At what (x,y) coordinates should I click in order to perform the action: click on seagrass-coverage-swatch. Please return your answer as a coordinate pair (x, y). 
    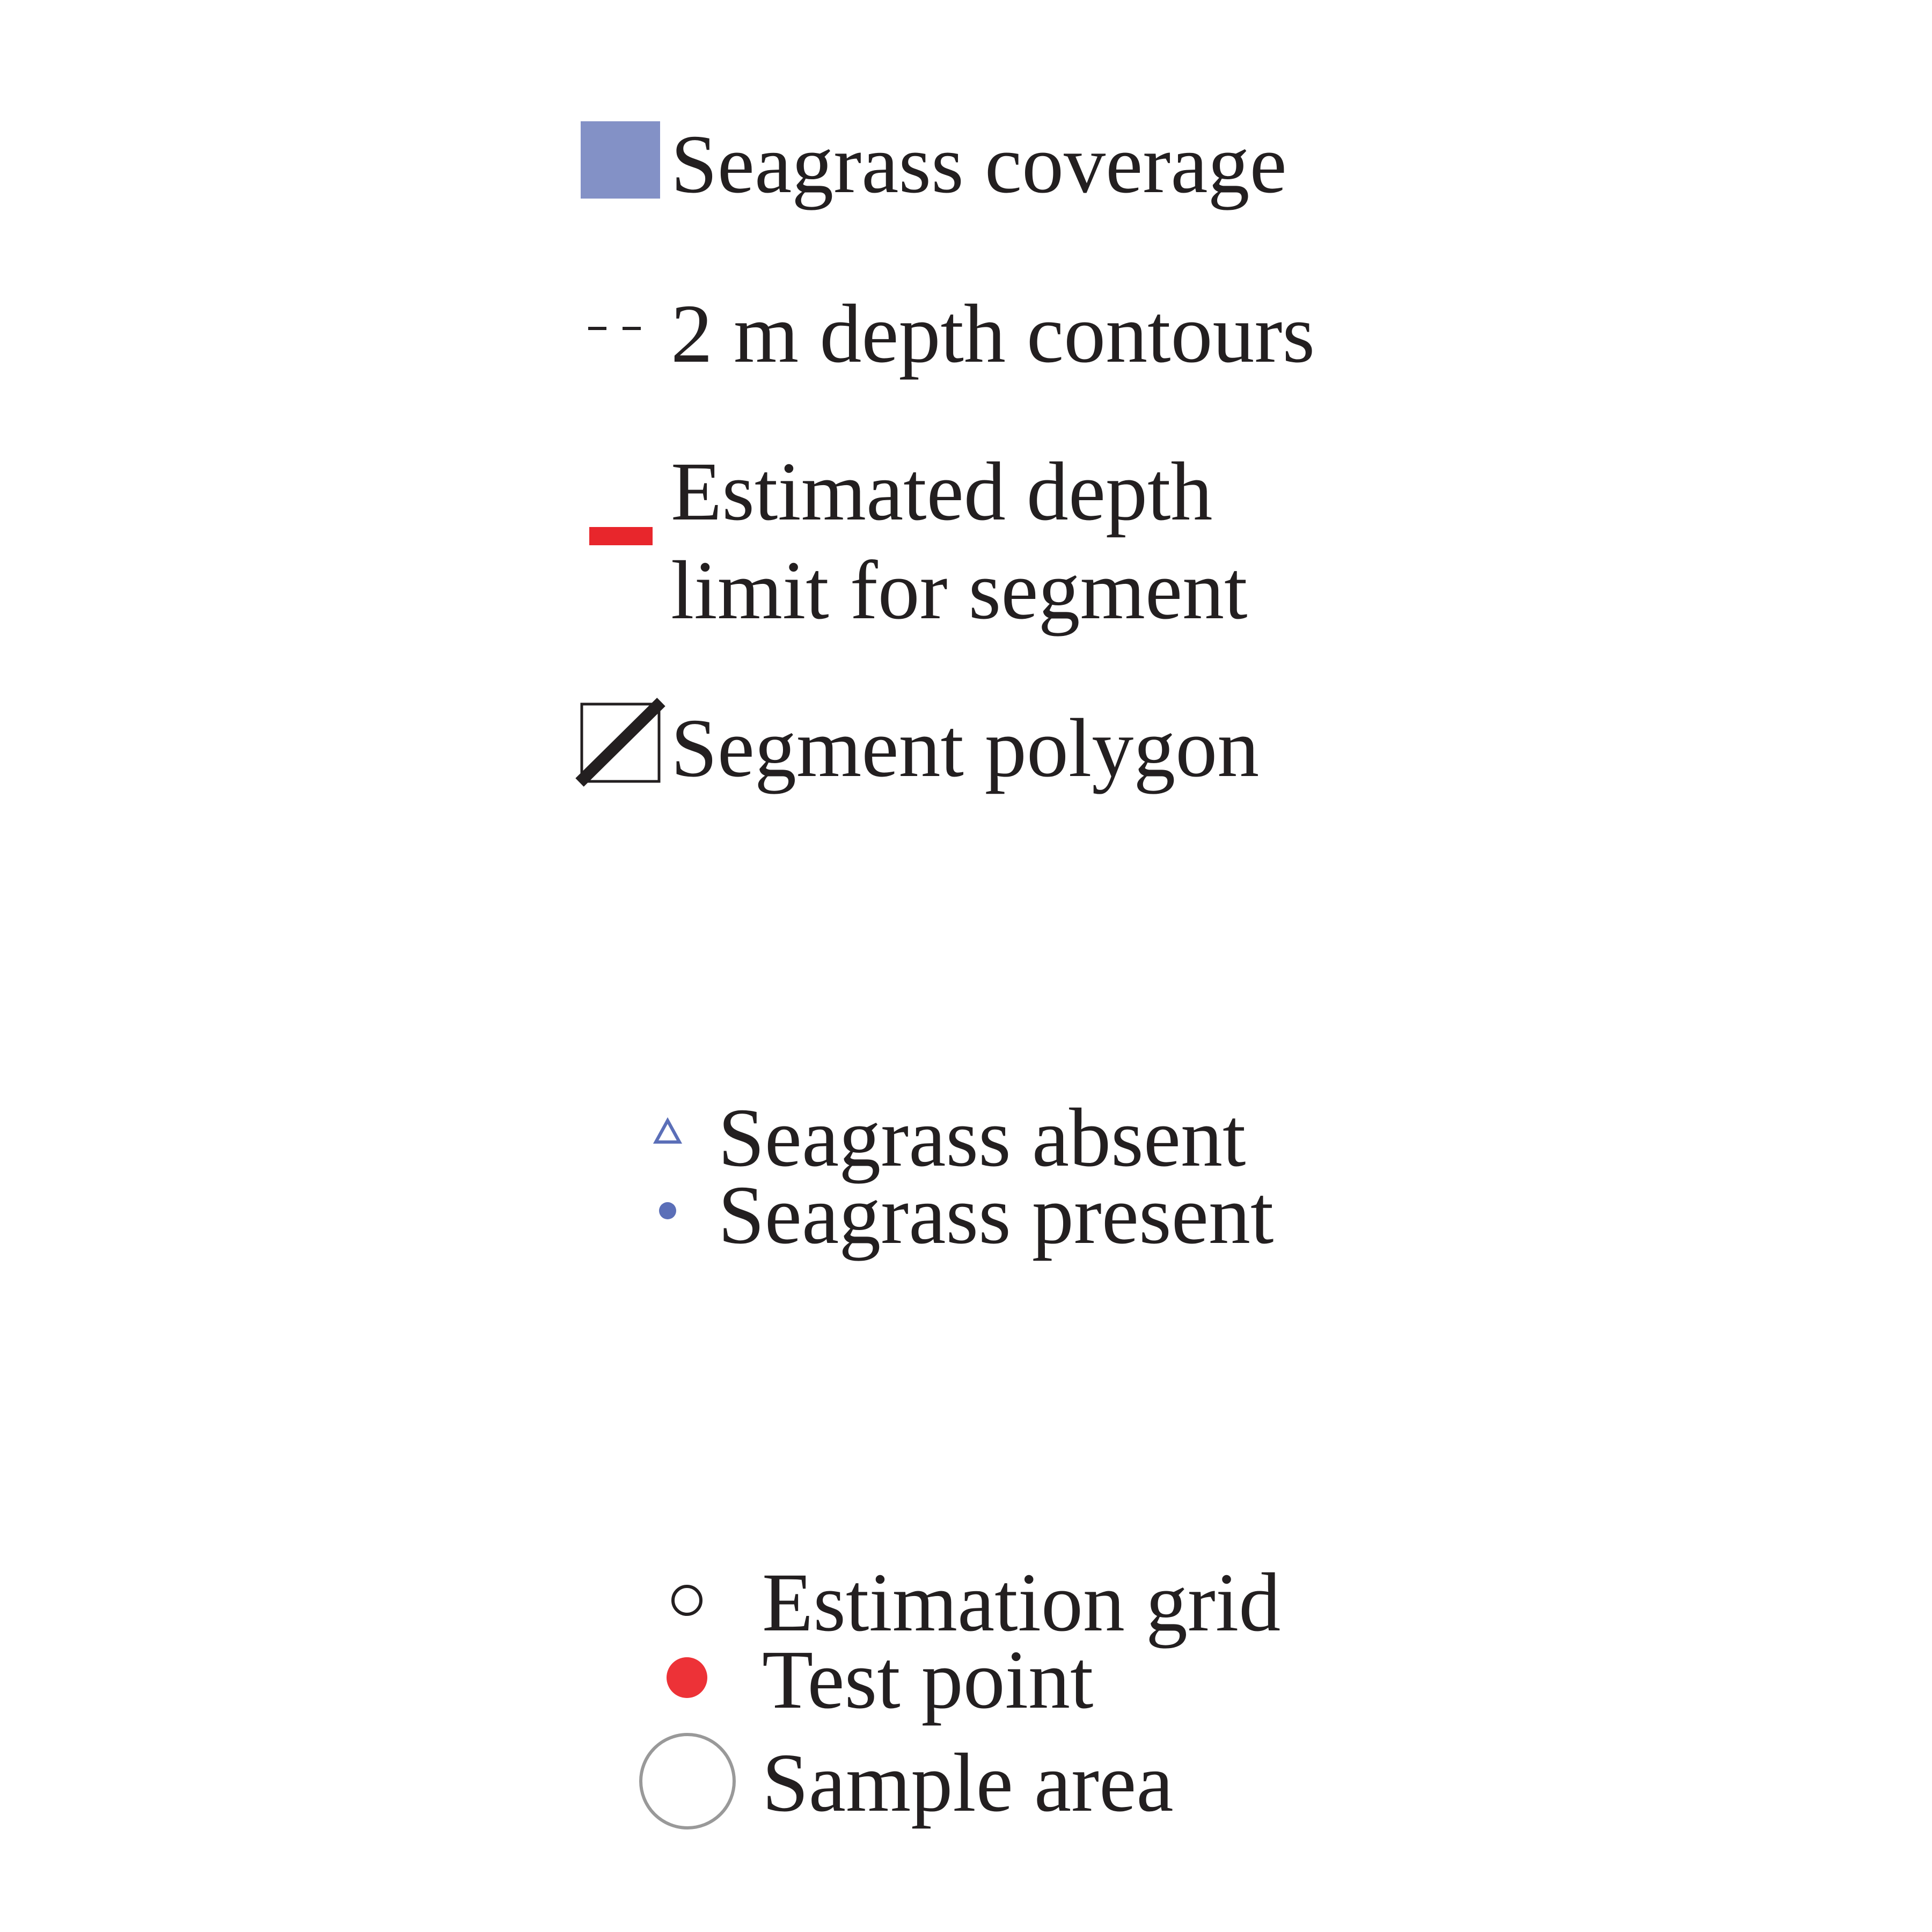
    Looking at the image, I should click on (620, 160).